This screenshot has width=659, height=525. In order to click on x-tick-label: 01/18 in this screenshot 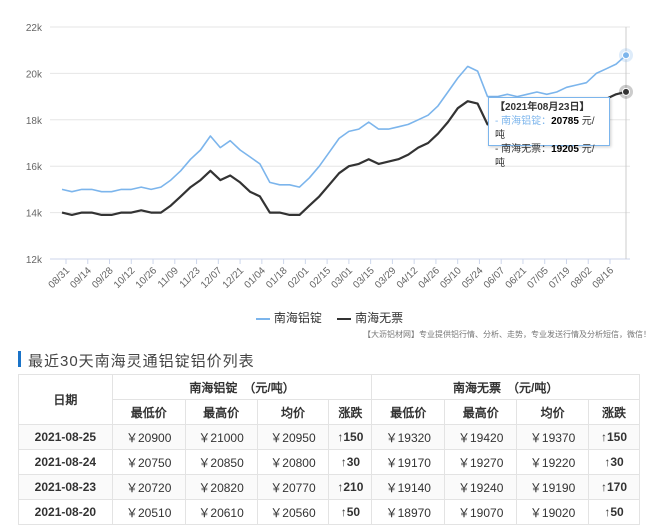, I will do `click(277, 278)`.